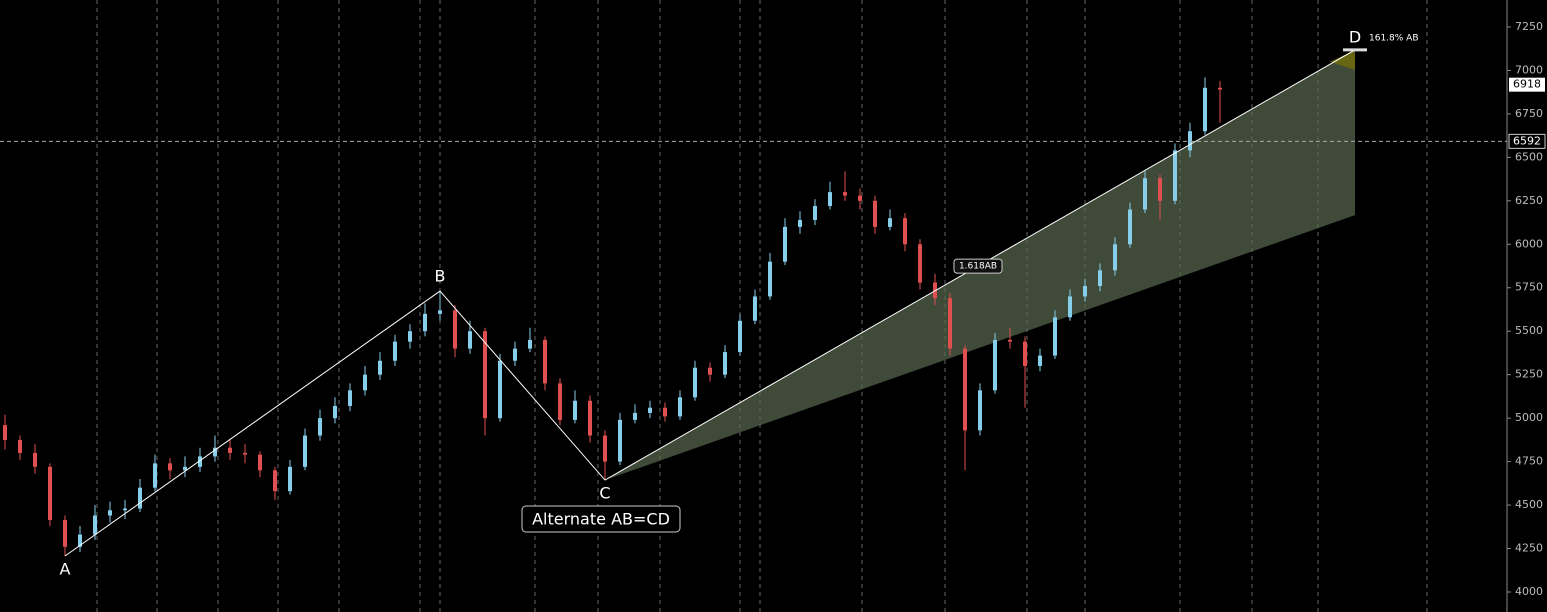 The image size is (1547, 612). Describe the element at coordinates (1529, 156) in the screenshot. I see `y-tick-label: 6500` at that location.